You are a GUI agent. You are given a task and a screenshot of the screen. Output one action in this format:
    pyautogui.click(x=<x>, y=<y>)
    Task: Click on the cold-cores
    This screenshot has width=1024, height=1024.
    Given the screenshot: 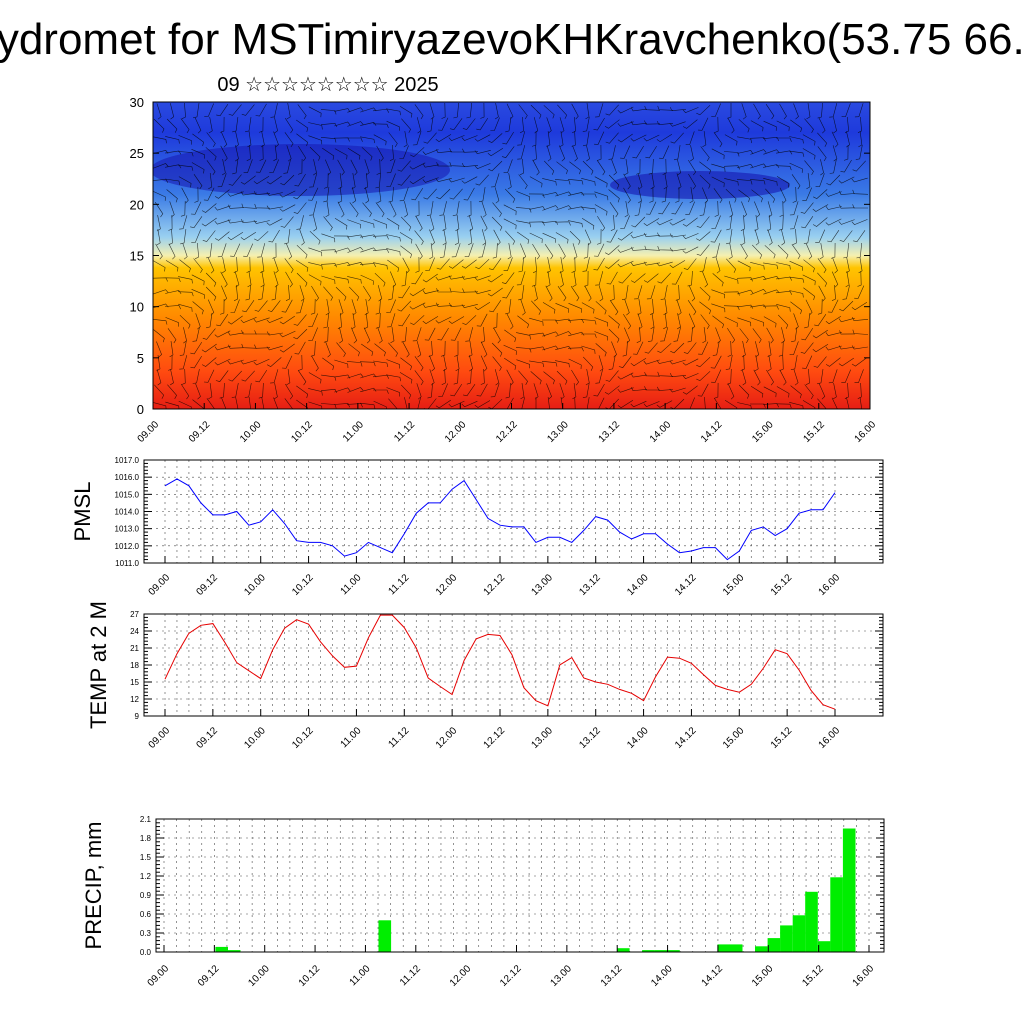 What is the action you would take?
    pyautogui.click(x=471, y=171)
    